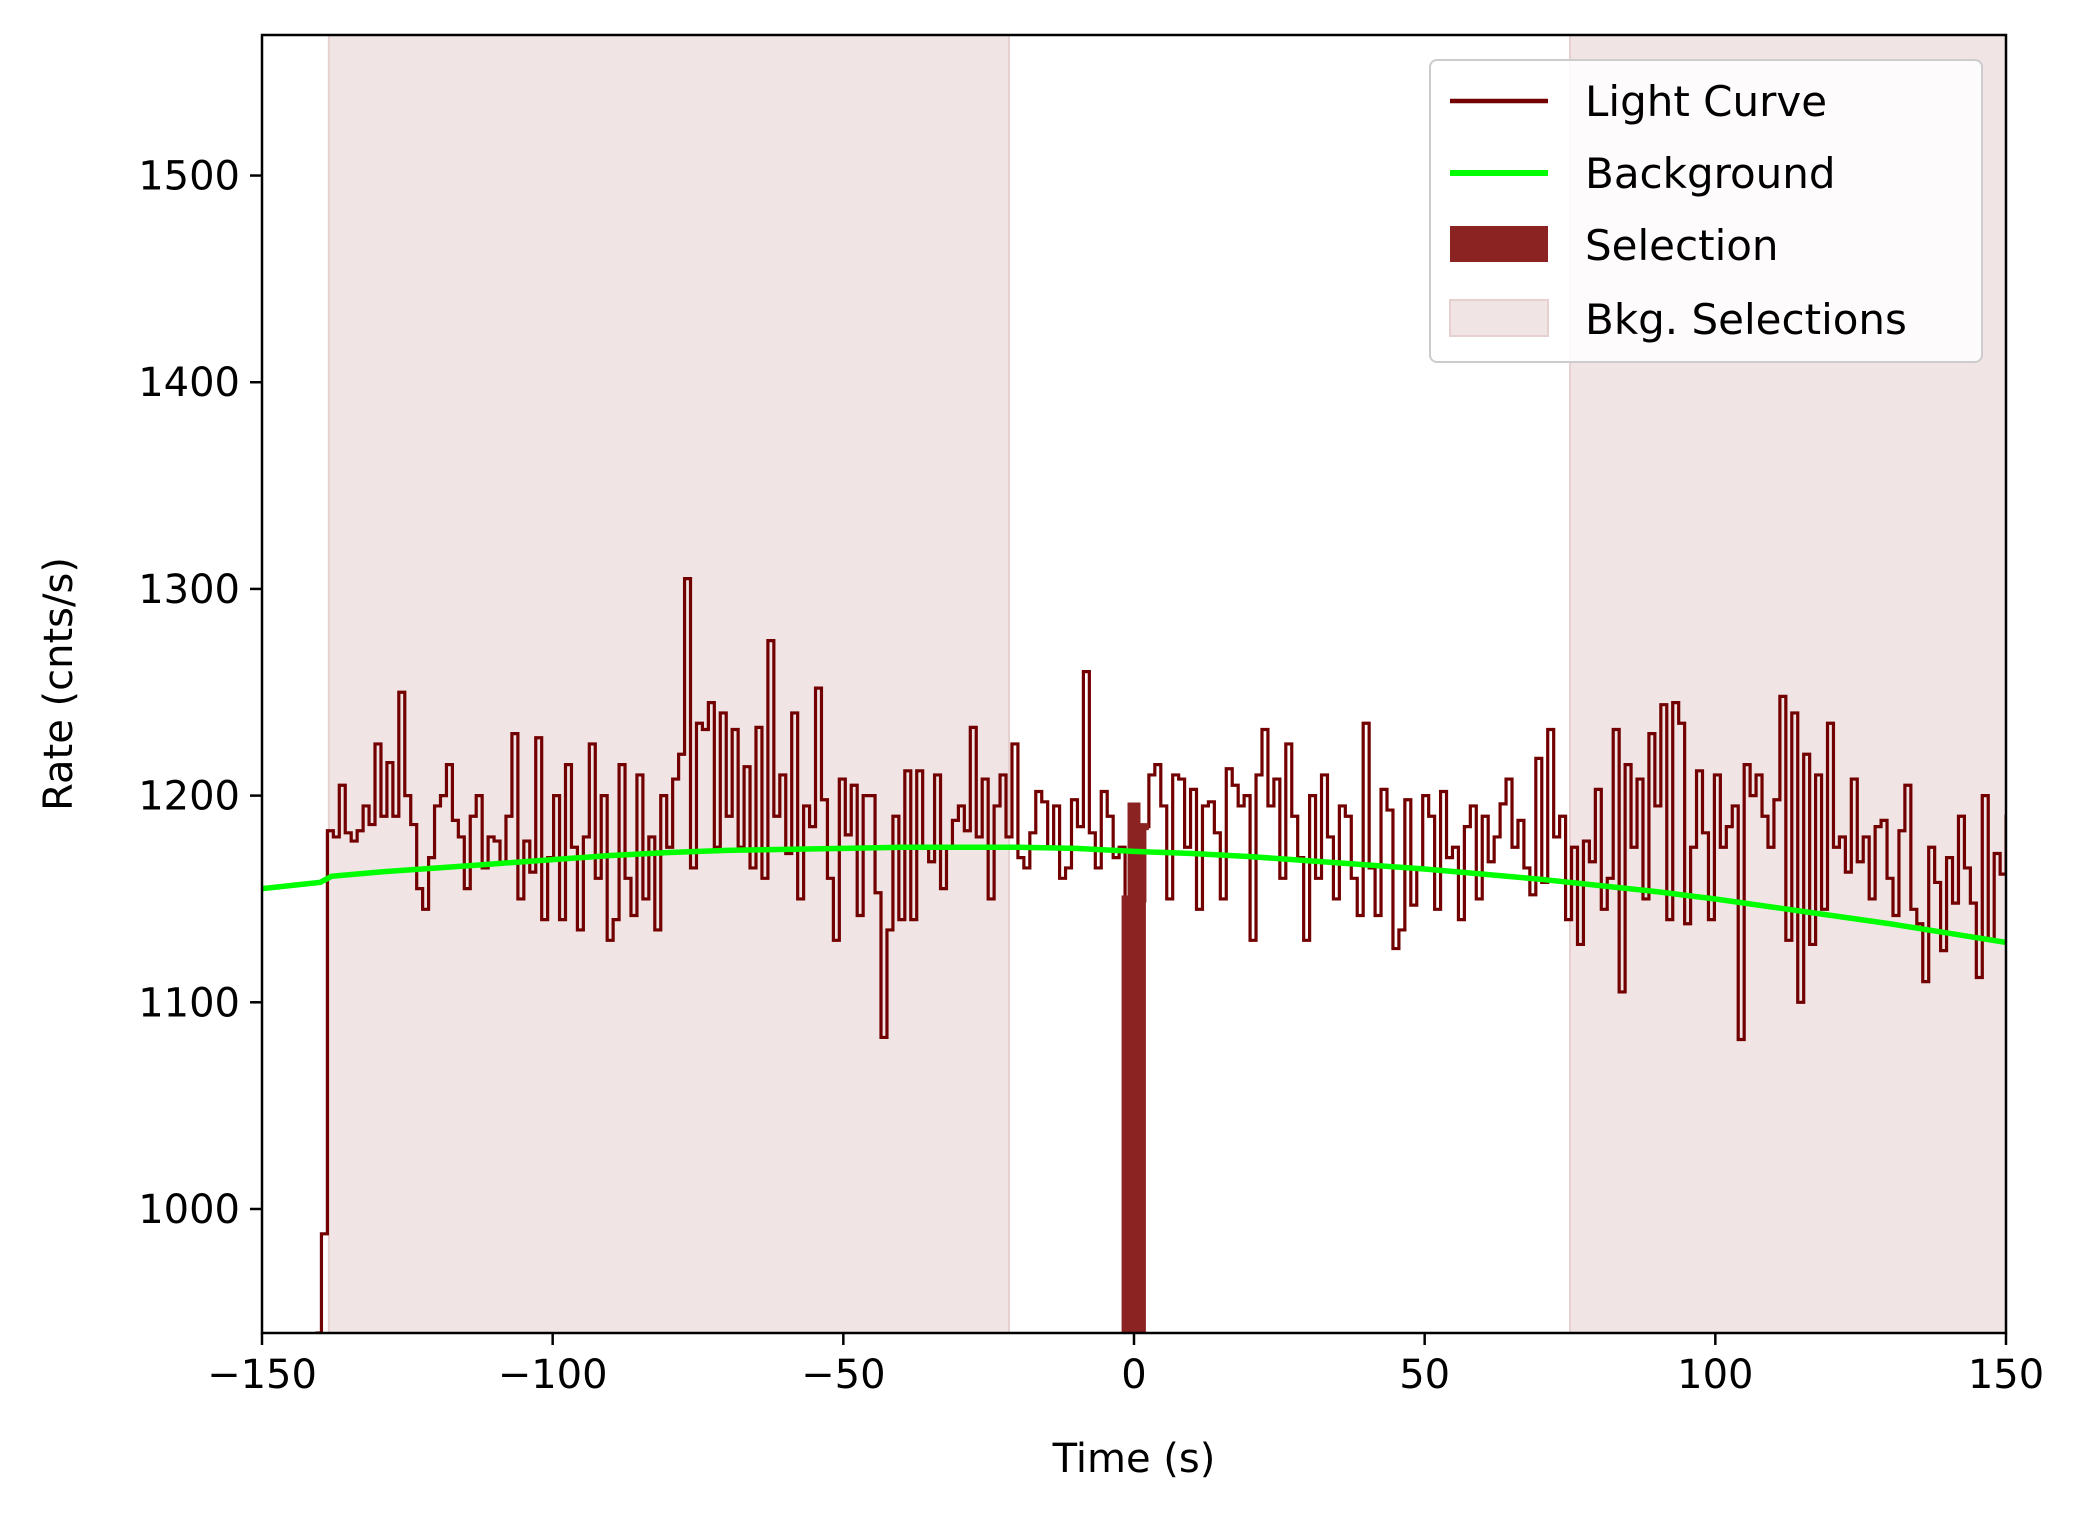 The height and width of the screenshot is (1513, 2077). I want to click on y-tick-label: 1300, so click(189, 590).